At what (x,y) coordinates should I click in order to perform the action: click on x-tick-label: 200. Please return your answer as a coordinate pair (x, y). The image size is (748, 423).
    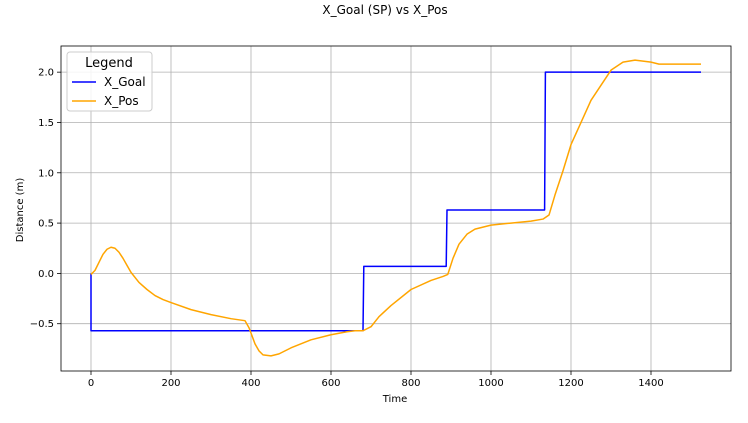
    Looking at the image, I should click on (170, 383).